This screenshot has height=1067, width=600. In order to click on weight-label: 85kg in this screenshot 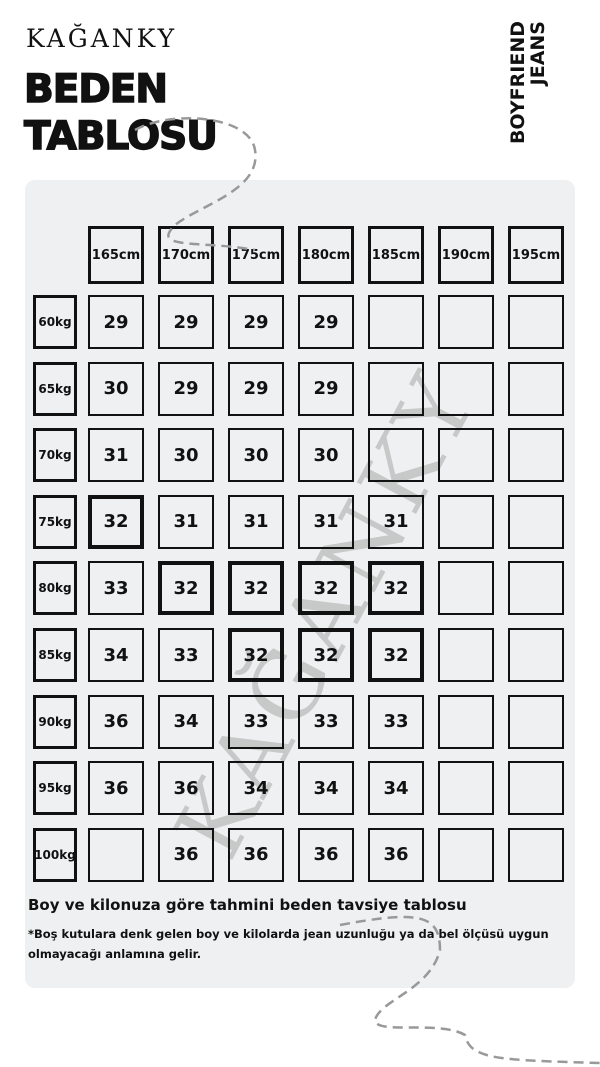, I will do `click(55, 655)`.